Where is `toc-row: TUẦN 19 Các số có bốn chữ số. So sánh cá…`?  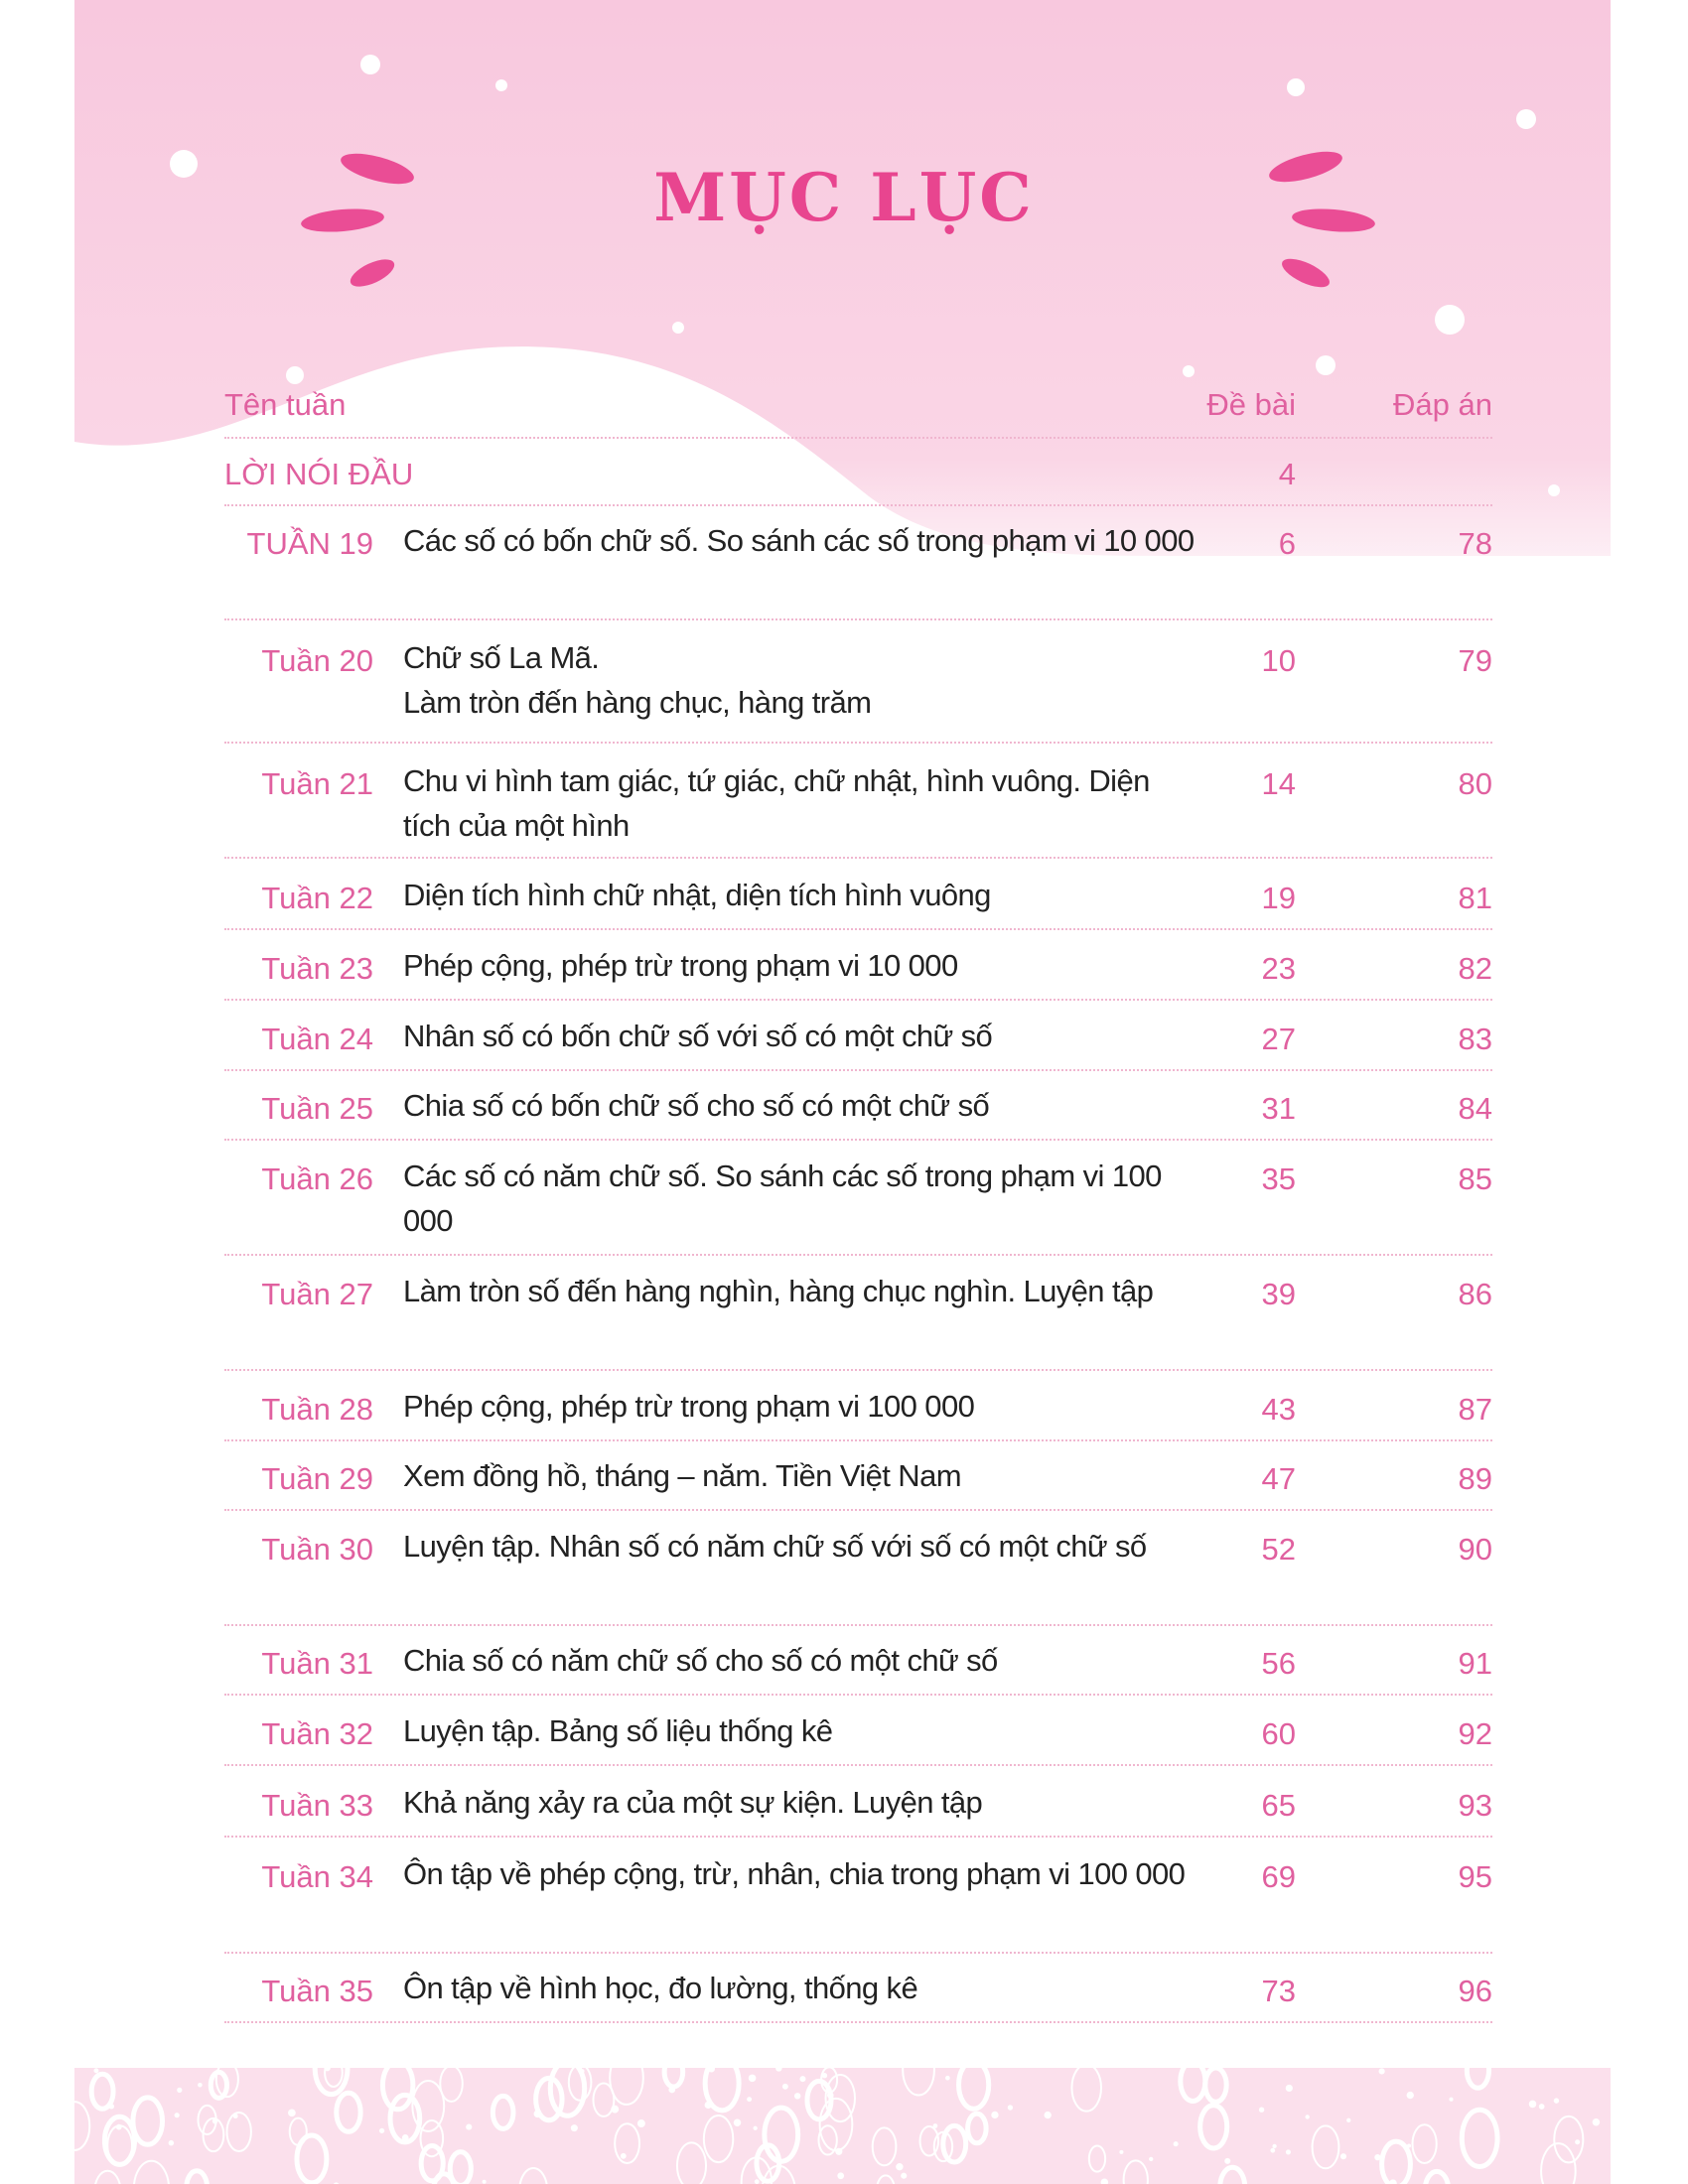 toc-row: TUẦN 19 Các số có bốn chữ số. So sánh cá… is located at coordinates (858, 571).